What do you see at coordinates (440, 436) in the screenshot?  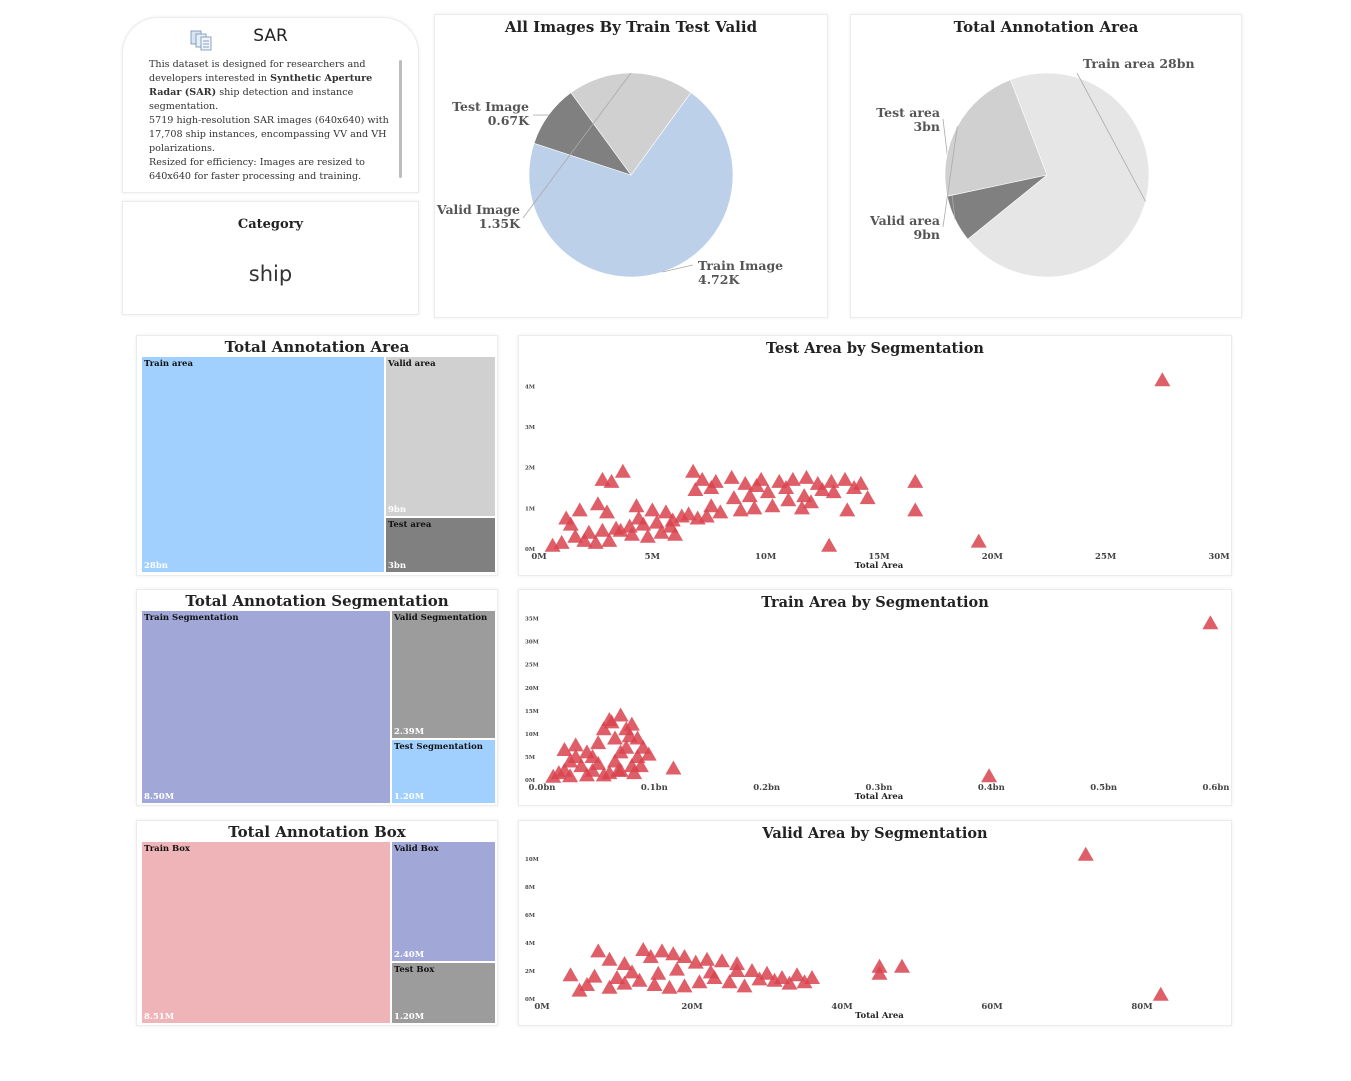 I see `treemap-cell-valid-area: Valid area 9bn` at bounding box center [440, 436].